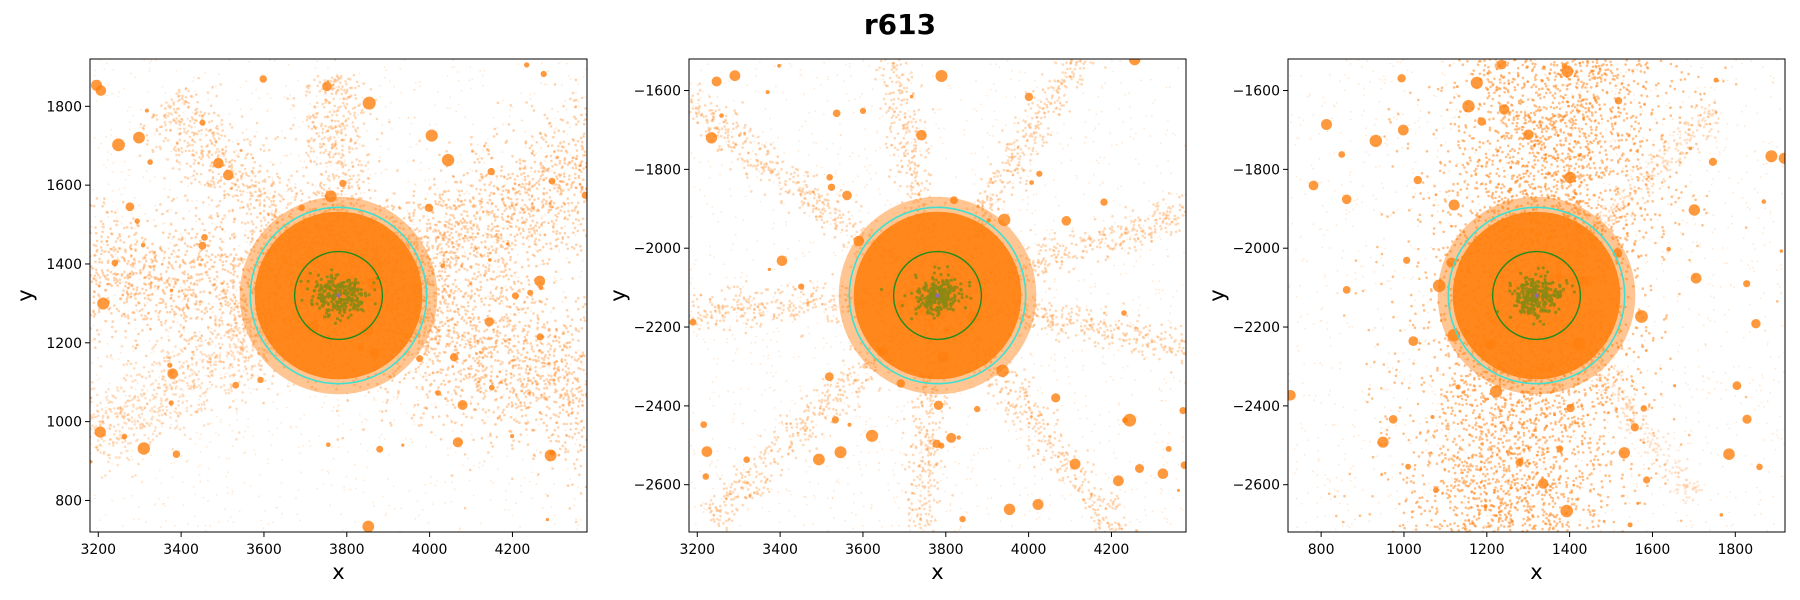 This screenshot has height=600, width=1800. I want to click on y-tick-label: 1000, so click(64, 423).